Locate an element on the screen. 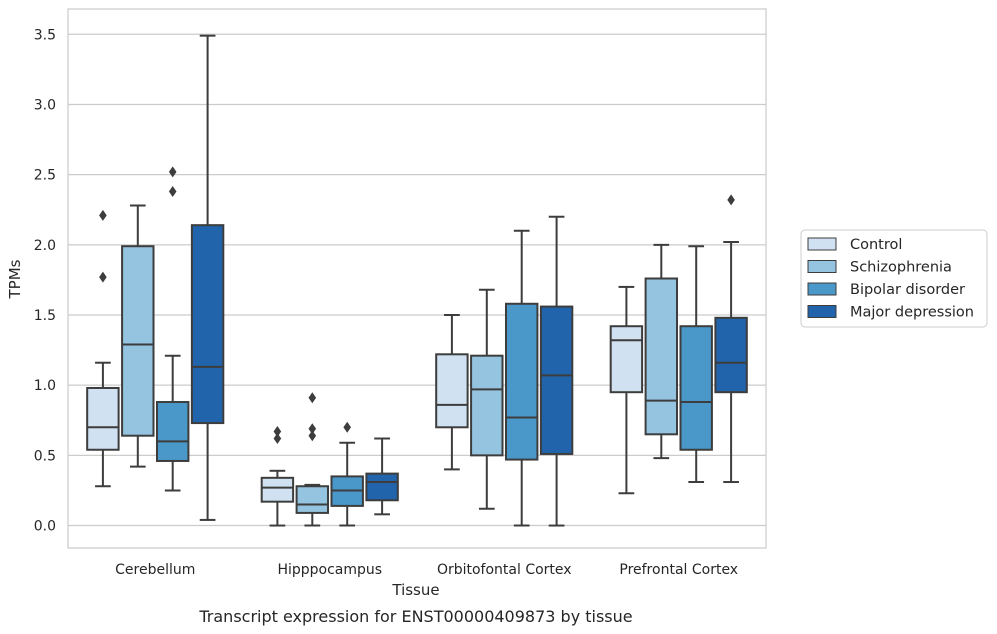 The height and width of the screenshot is (634, 997). y-tick-label: 2.0 is located at coordinates (45, 246).